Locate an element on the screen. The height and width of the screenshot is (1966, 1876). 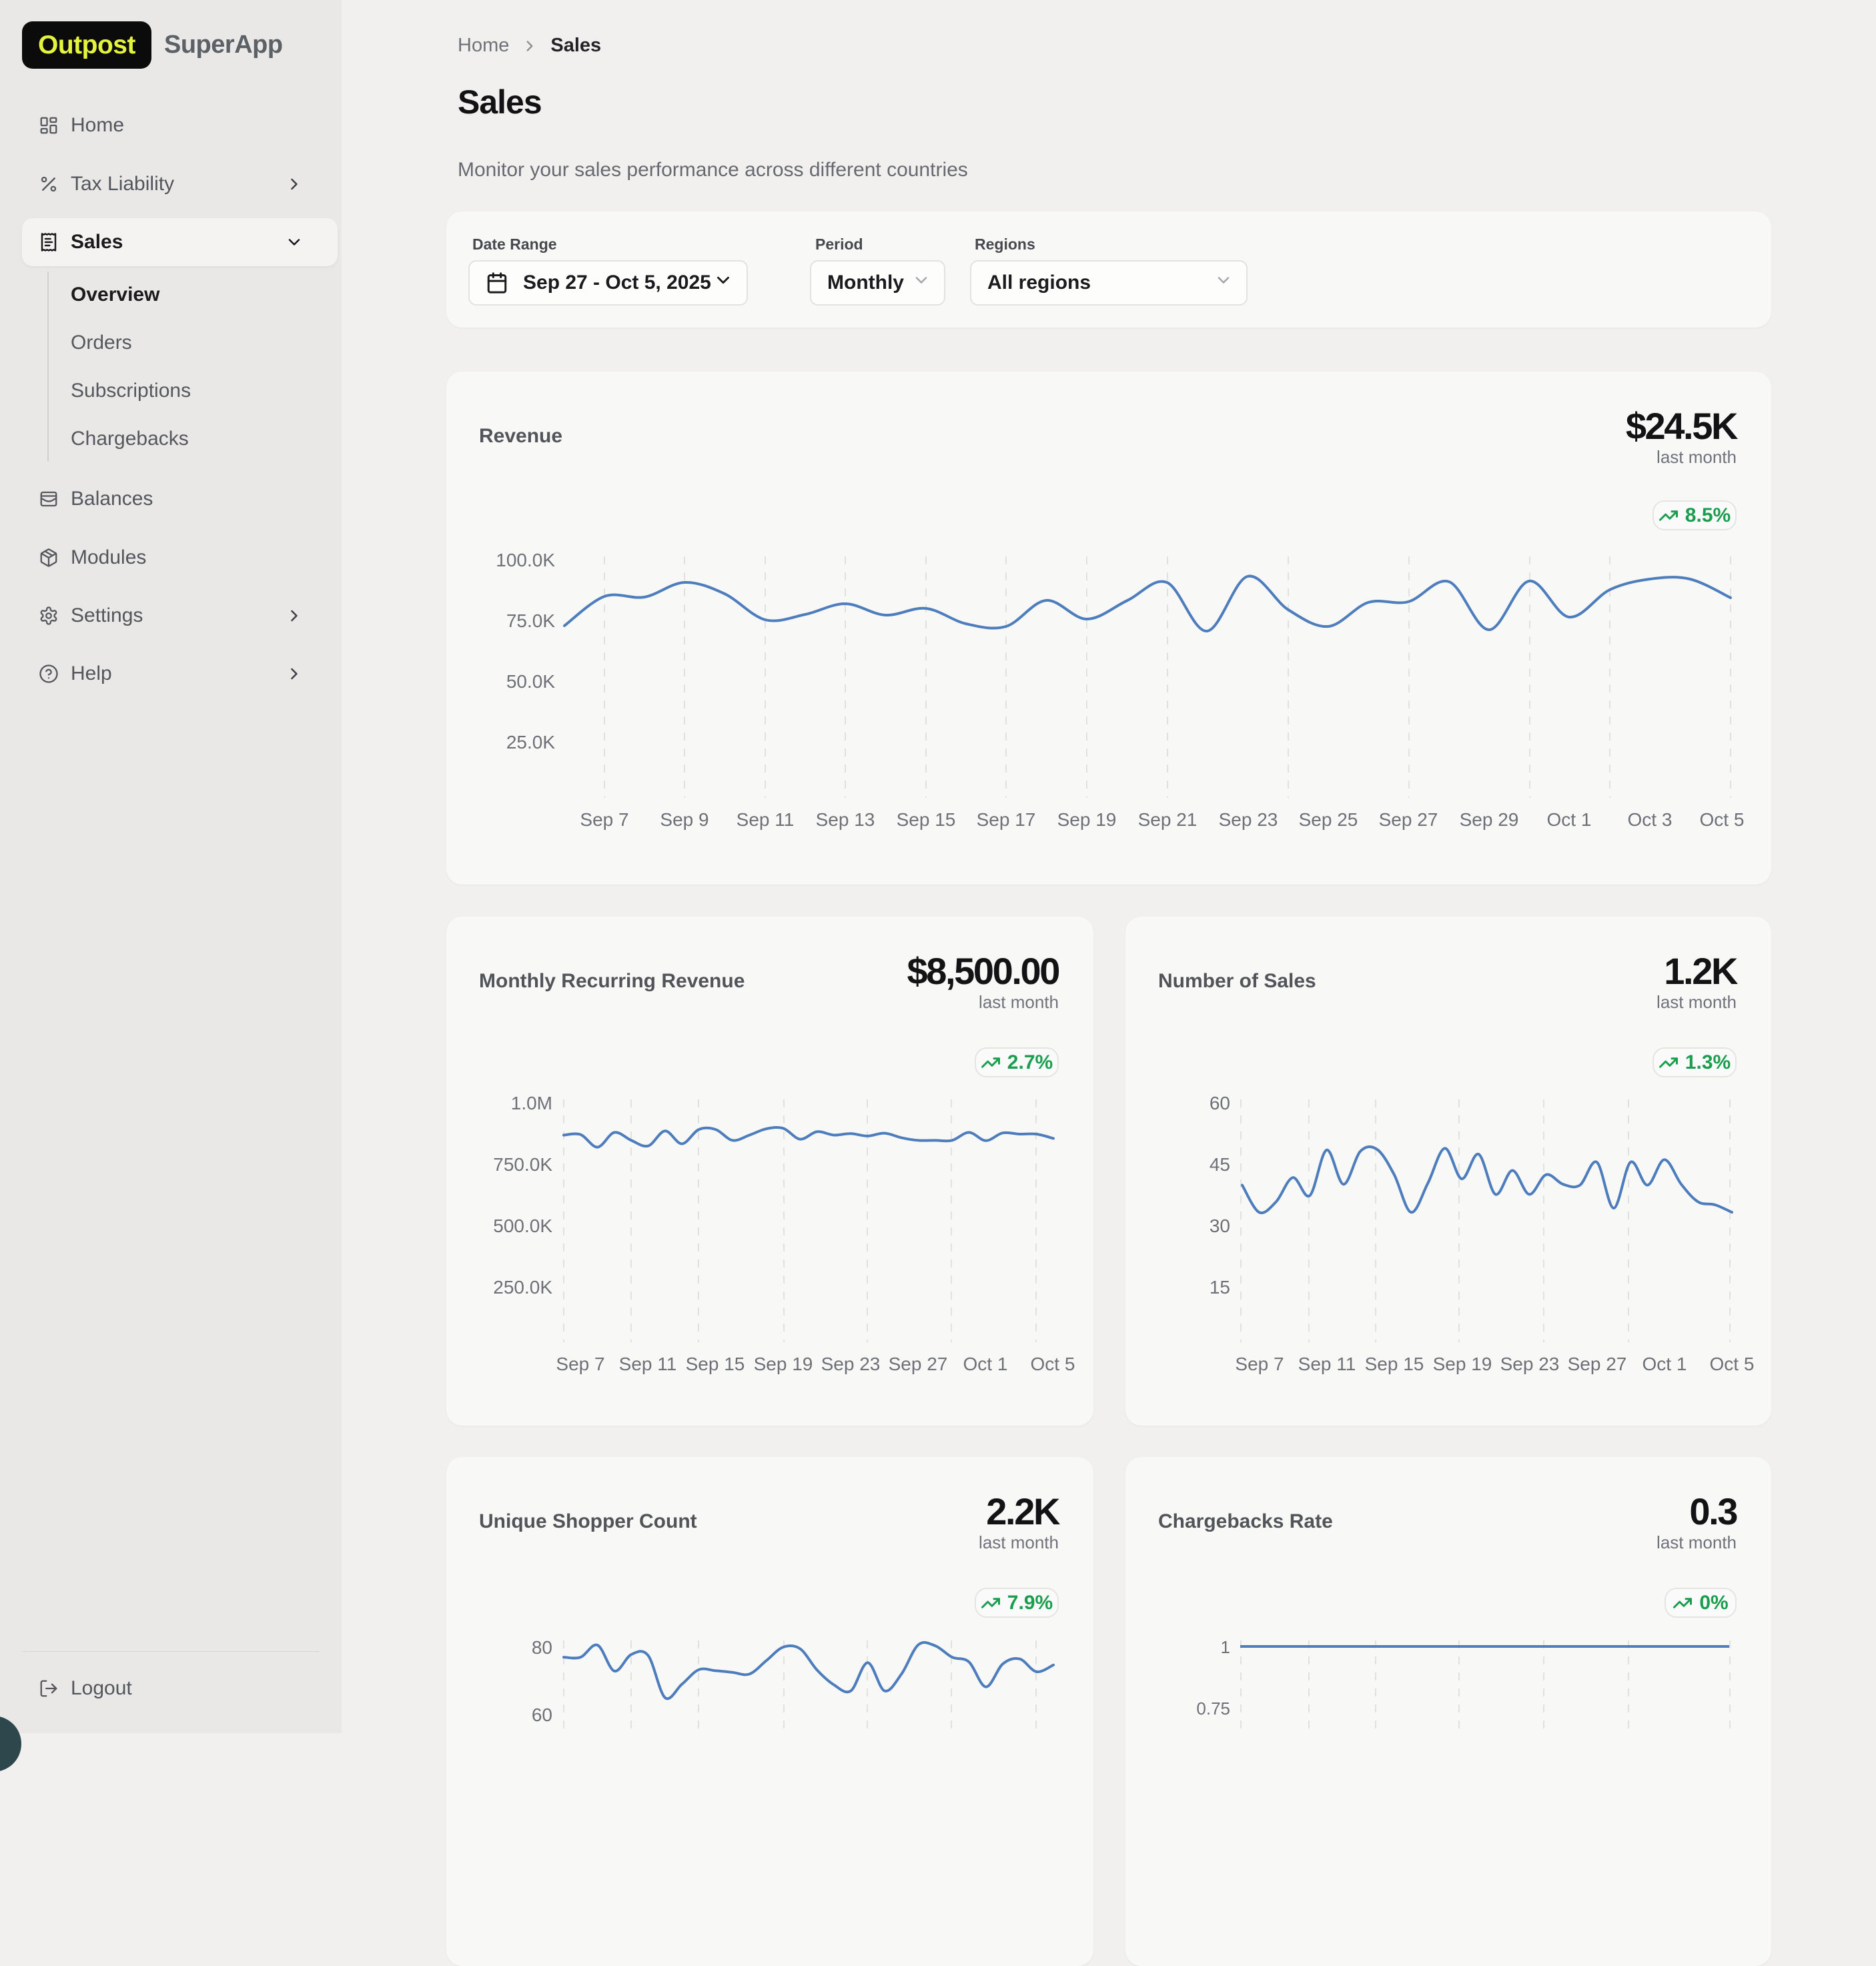
svg-text: 500.0K is located at coordinates (522, 1225).